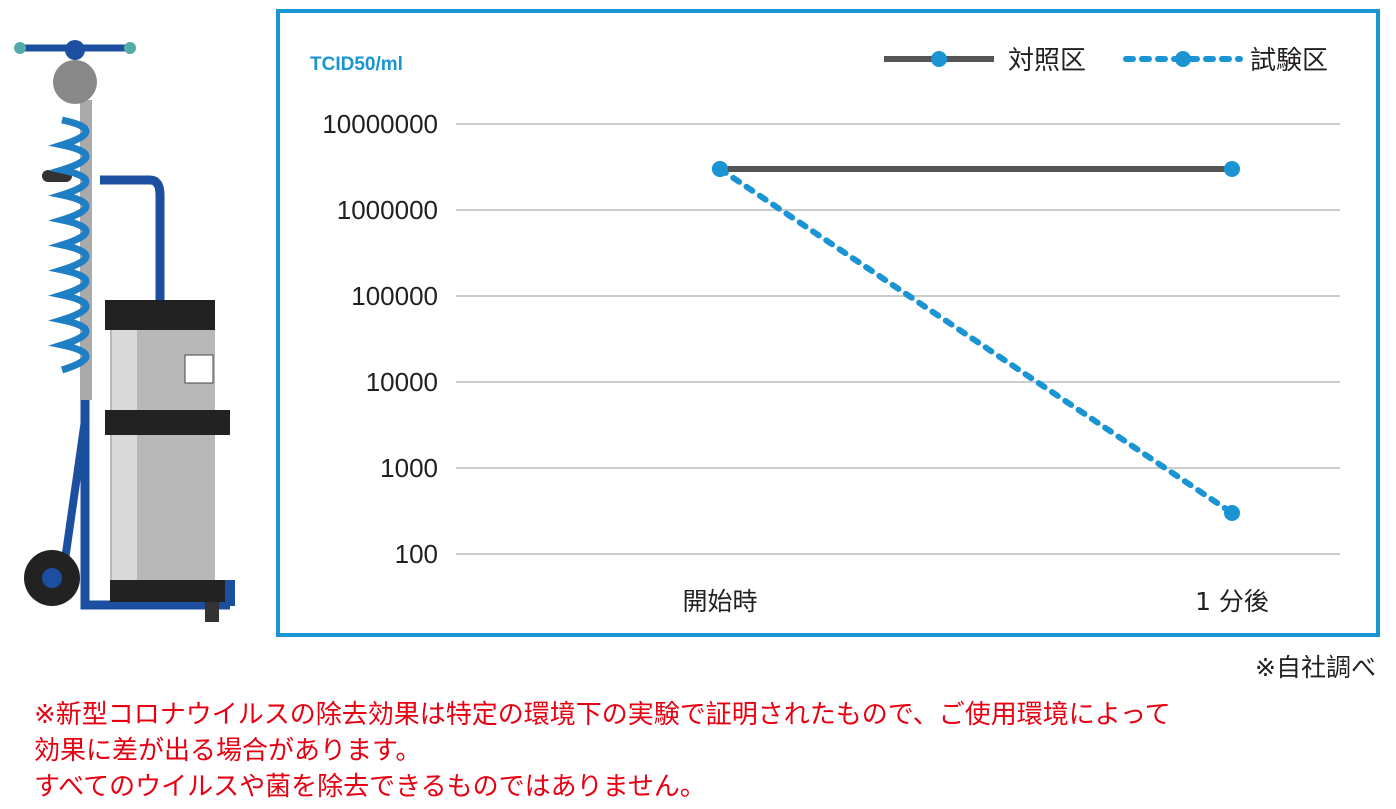 The image size is (1396, 809). I want to click on y-axis-unit-label: TCID50/ml, so click(356, 64).